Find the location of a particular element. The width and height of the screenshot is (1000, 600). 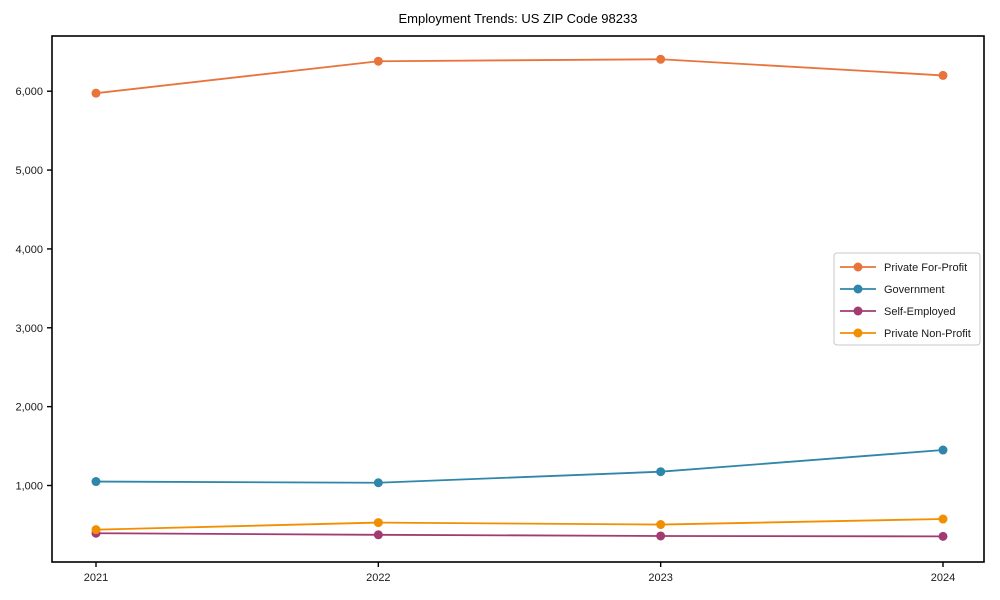

legend-item: Government is located at coordinates (892, 290).